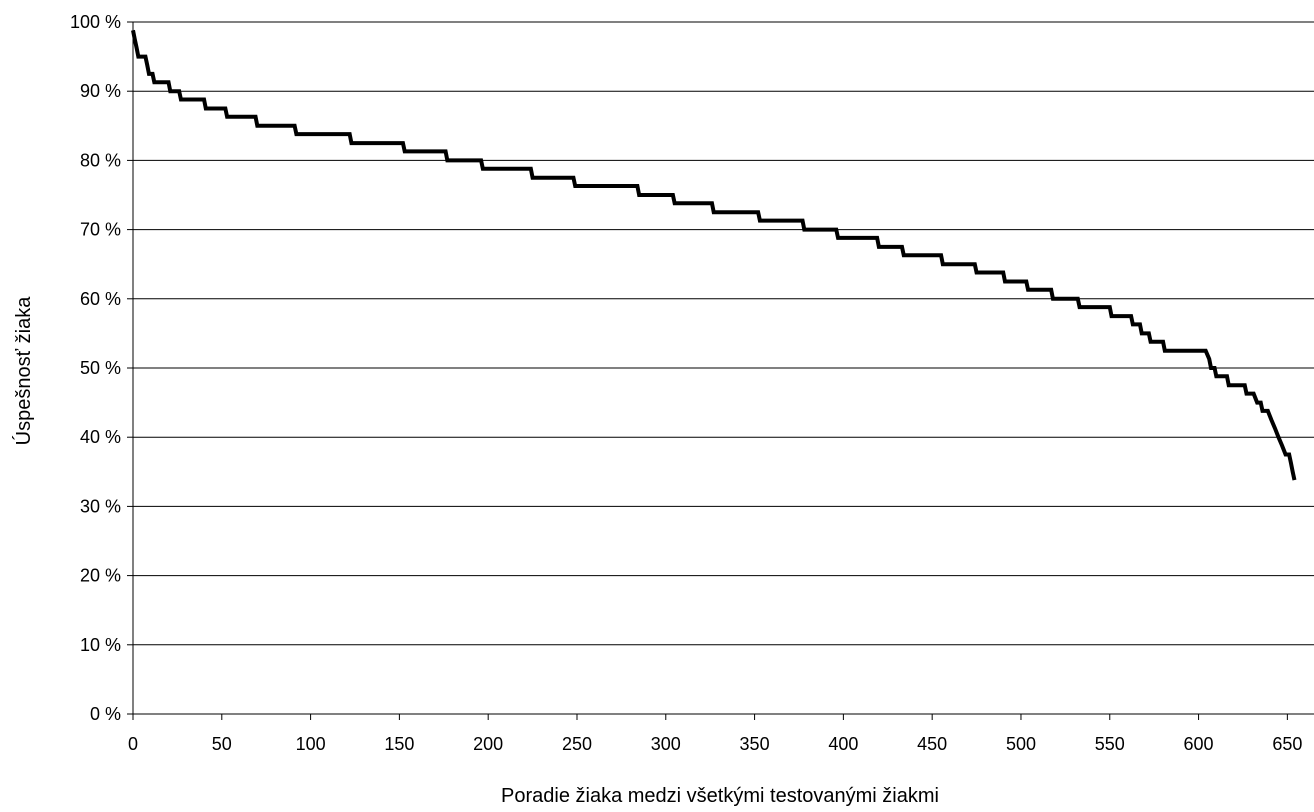 The height and width of the screenshot is (812, 1314). I want to click on y-tick-label-90: 90 %, so click(100, 91).